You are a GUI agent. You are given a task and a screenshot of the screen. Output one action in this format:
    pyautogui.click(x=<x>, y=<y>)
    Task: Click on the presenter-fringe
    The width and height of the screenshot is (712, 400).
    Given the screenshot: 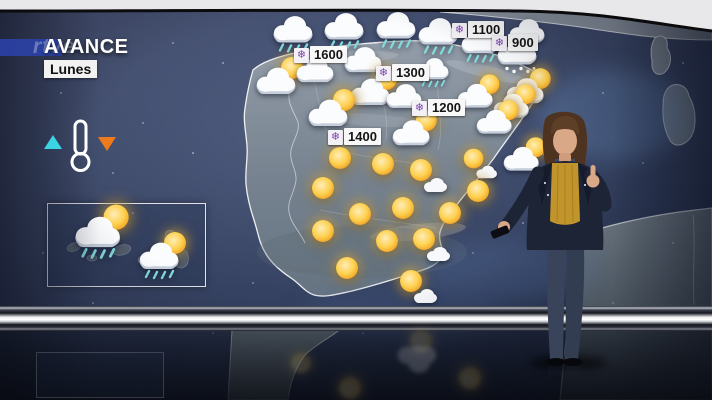 What is the action you would take?
    pyautogui.click(x=565, y=125)
    